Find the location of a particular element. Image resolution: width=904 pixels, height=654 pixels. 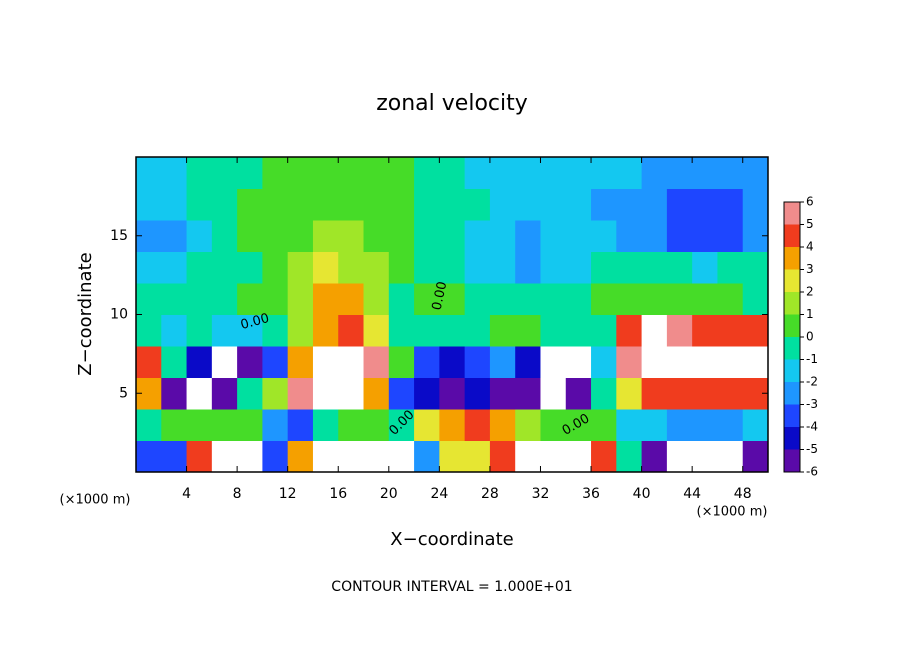

colorbar-label: 1 is located at coordinates (810, 314).